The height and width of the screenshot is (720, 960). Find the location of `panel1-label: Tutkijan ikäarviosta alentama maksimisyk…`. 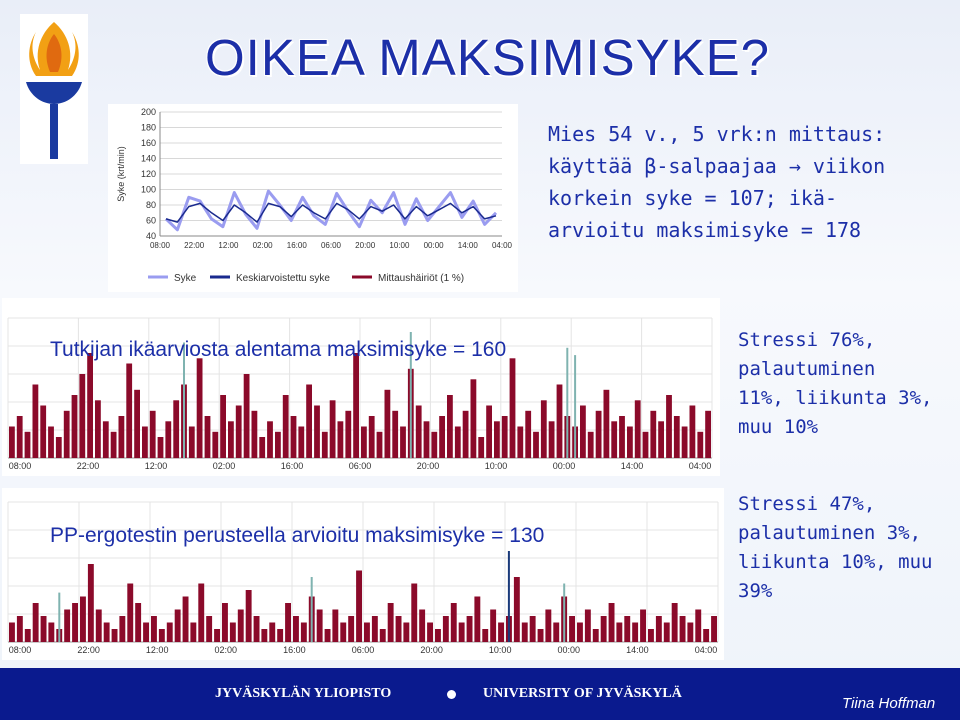

panel1-label: Tutkijan ikäarviosta alentama maksimisyk… is located at coordinates (278, 349).